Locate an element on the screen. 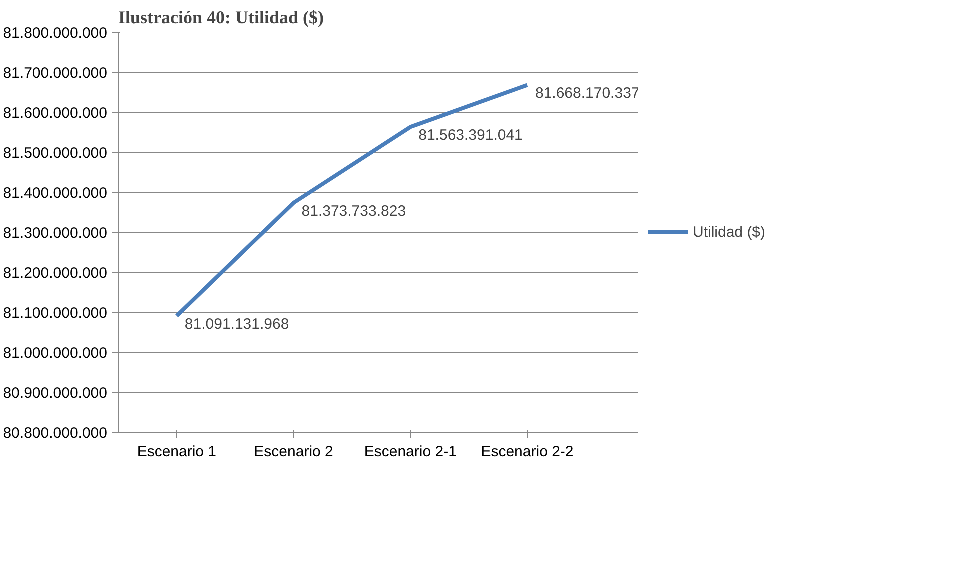 The height and width of the screenshot is (576, 956). x-tick-label: Escenario 2 is located at coordinates (294, 452).